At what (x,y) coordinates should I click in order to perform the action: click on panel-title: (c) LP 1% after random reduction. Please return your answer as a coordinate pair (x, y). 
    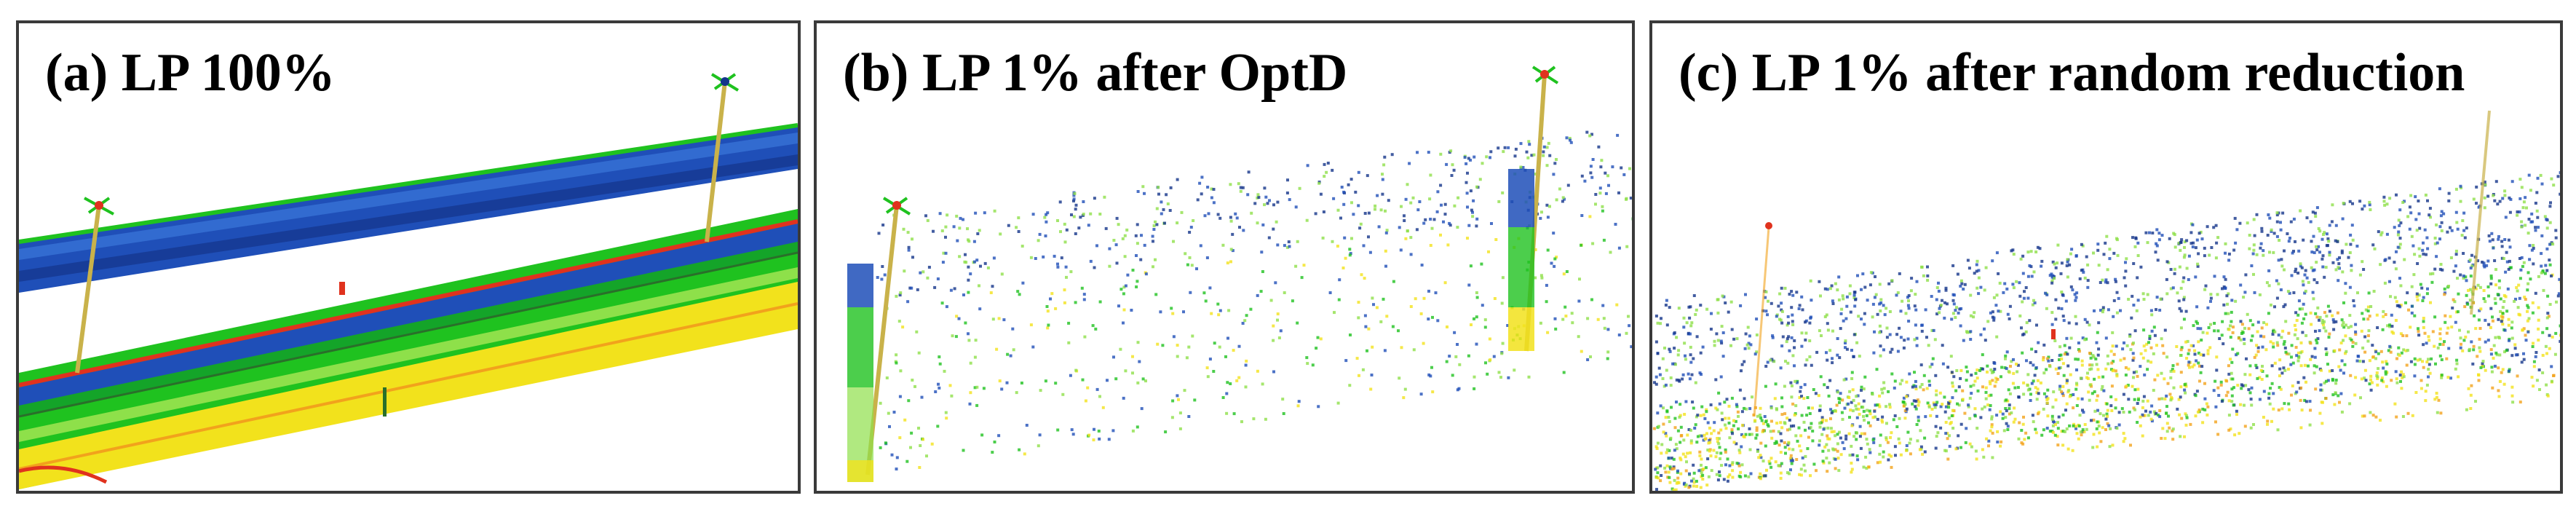
    Looking at the image, I should click on (2072, 73).